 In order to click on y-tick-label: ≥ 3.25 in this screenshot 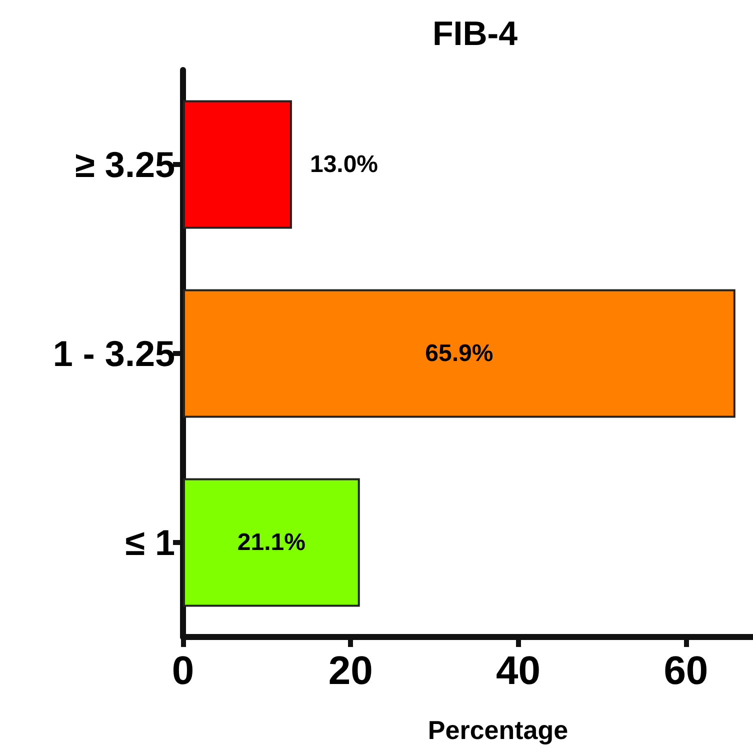, I will do `click(125, 164)`.